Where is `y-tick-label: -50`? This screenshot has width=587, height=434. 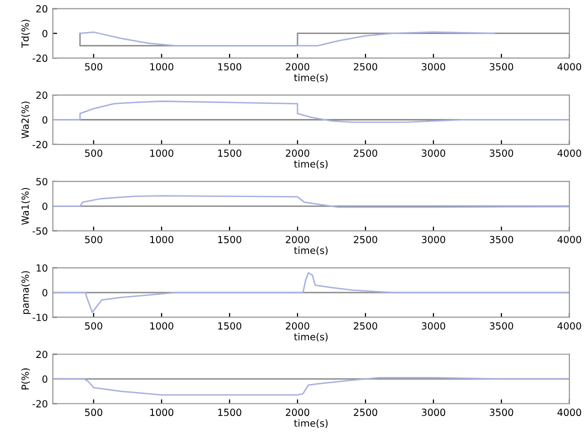
y-tick-label: -50 is located at coordinates (40, 231).